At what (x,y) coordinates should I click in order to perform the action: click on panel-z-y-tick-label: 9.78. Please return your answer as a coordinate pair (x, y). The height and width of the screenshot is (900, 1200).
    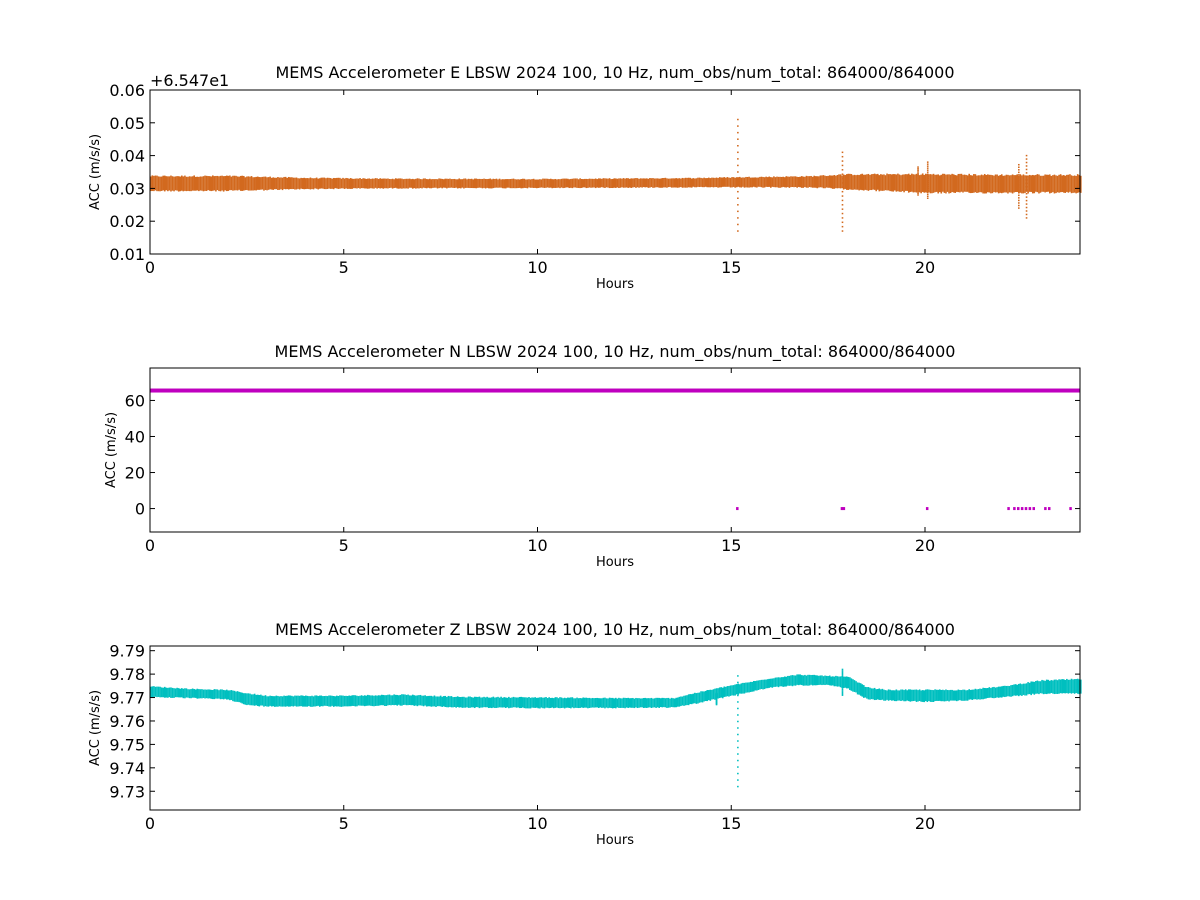
    Looking at the image, I should click on (127, 674).